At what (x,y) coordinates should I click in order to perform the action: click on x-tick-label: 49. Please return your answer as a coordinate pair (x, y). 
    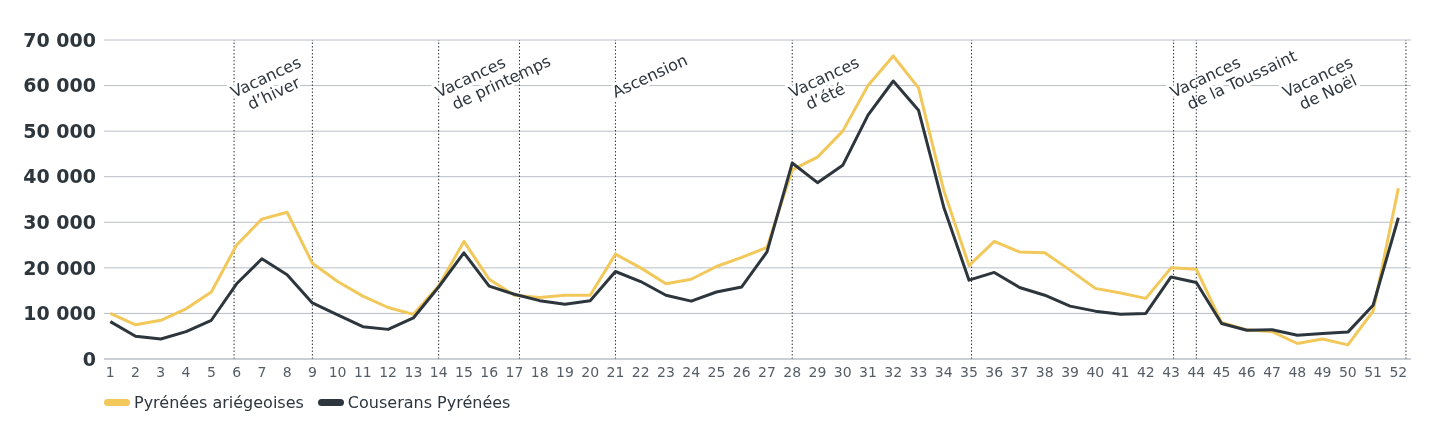
    Looking at the image, I should click on (1322, 371).